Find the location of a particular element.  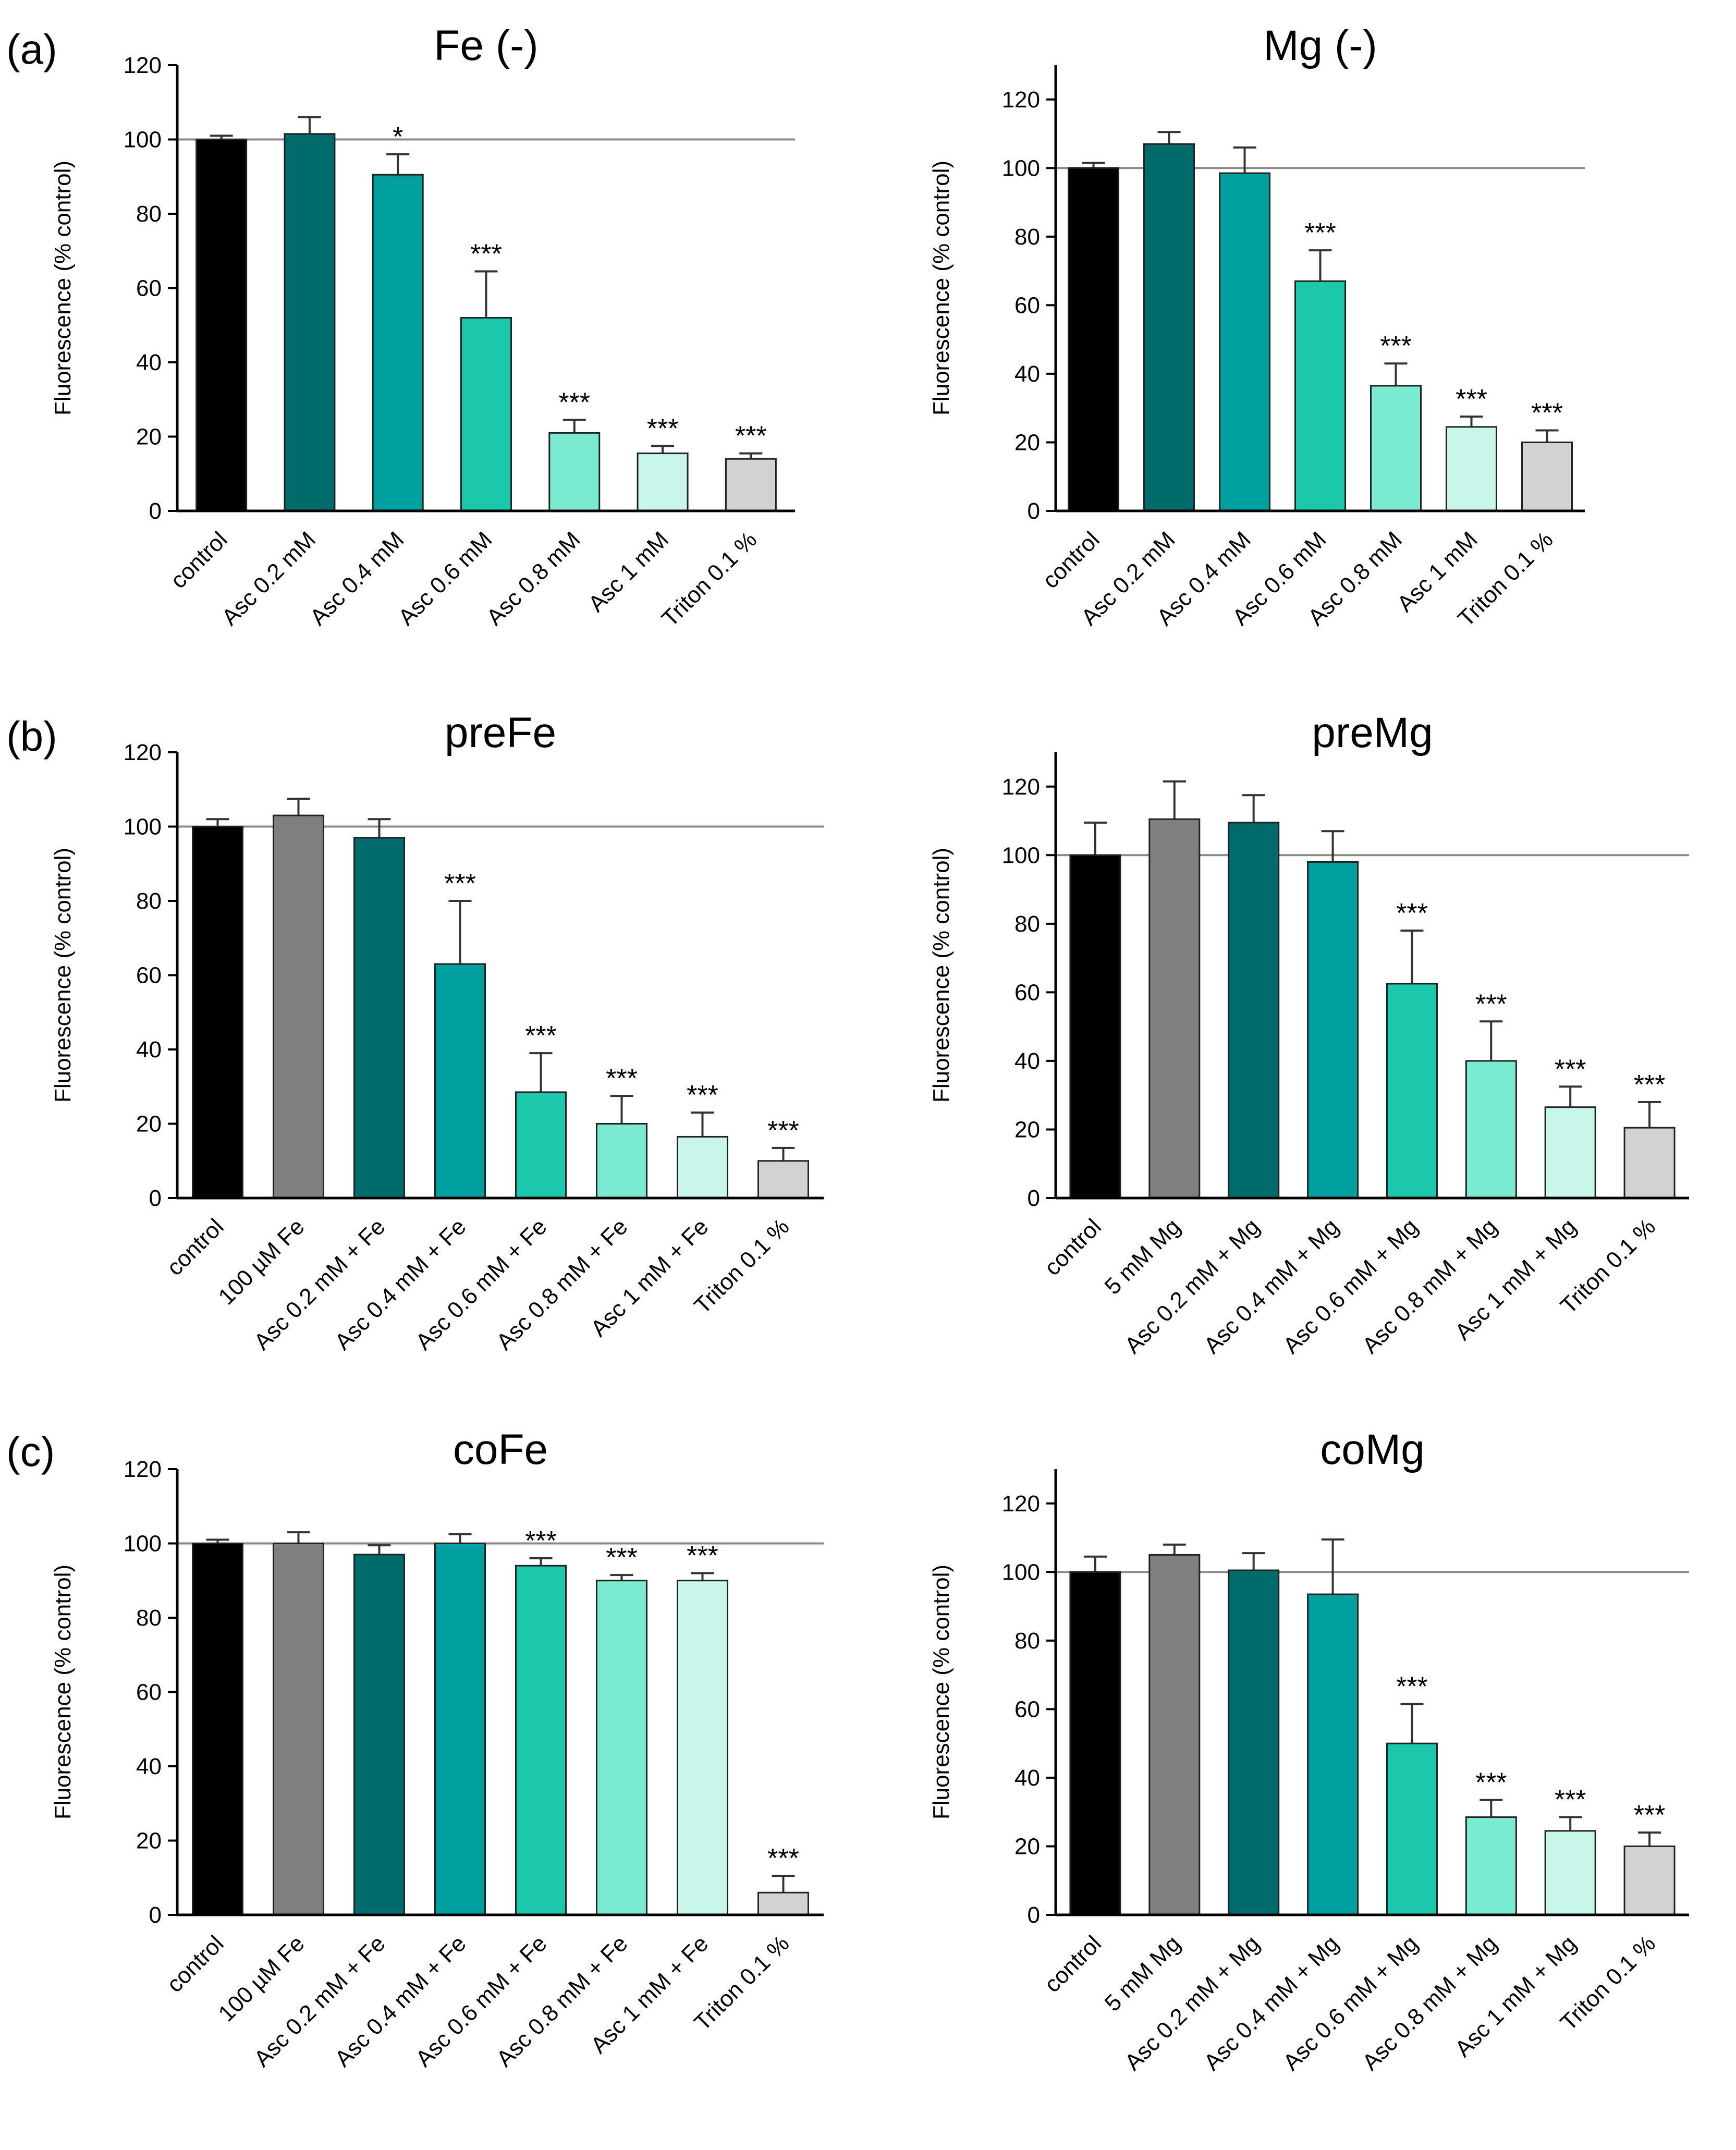

chart-title: preMg is located at coordinates (1373, 733).